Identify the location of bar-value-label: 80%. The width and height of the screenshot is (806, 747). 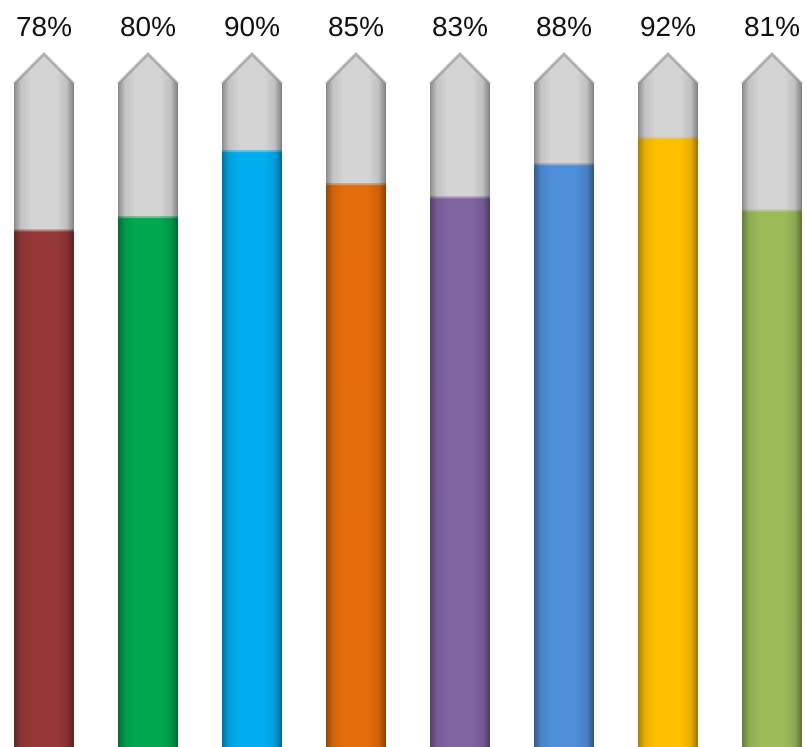
(148, 26).